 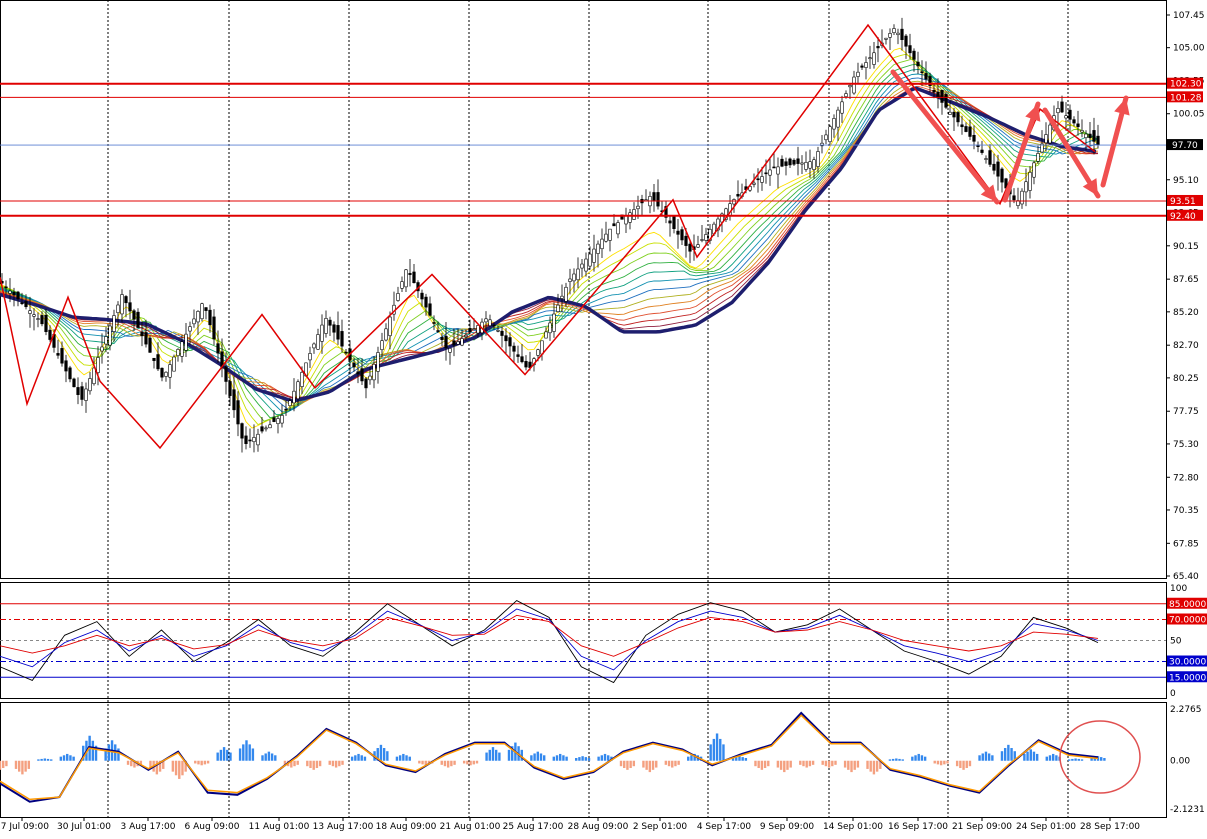 What do you see at coordinates (279, 827) in the screenshot?
I see `x-tick-label: 11 Aug 01:00` at bounding box center [279, 827].